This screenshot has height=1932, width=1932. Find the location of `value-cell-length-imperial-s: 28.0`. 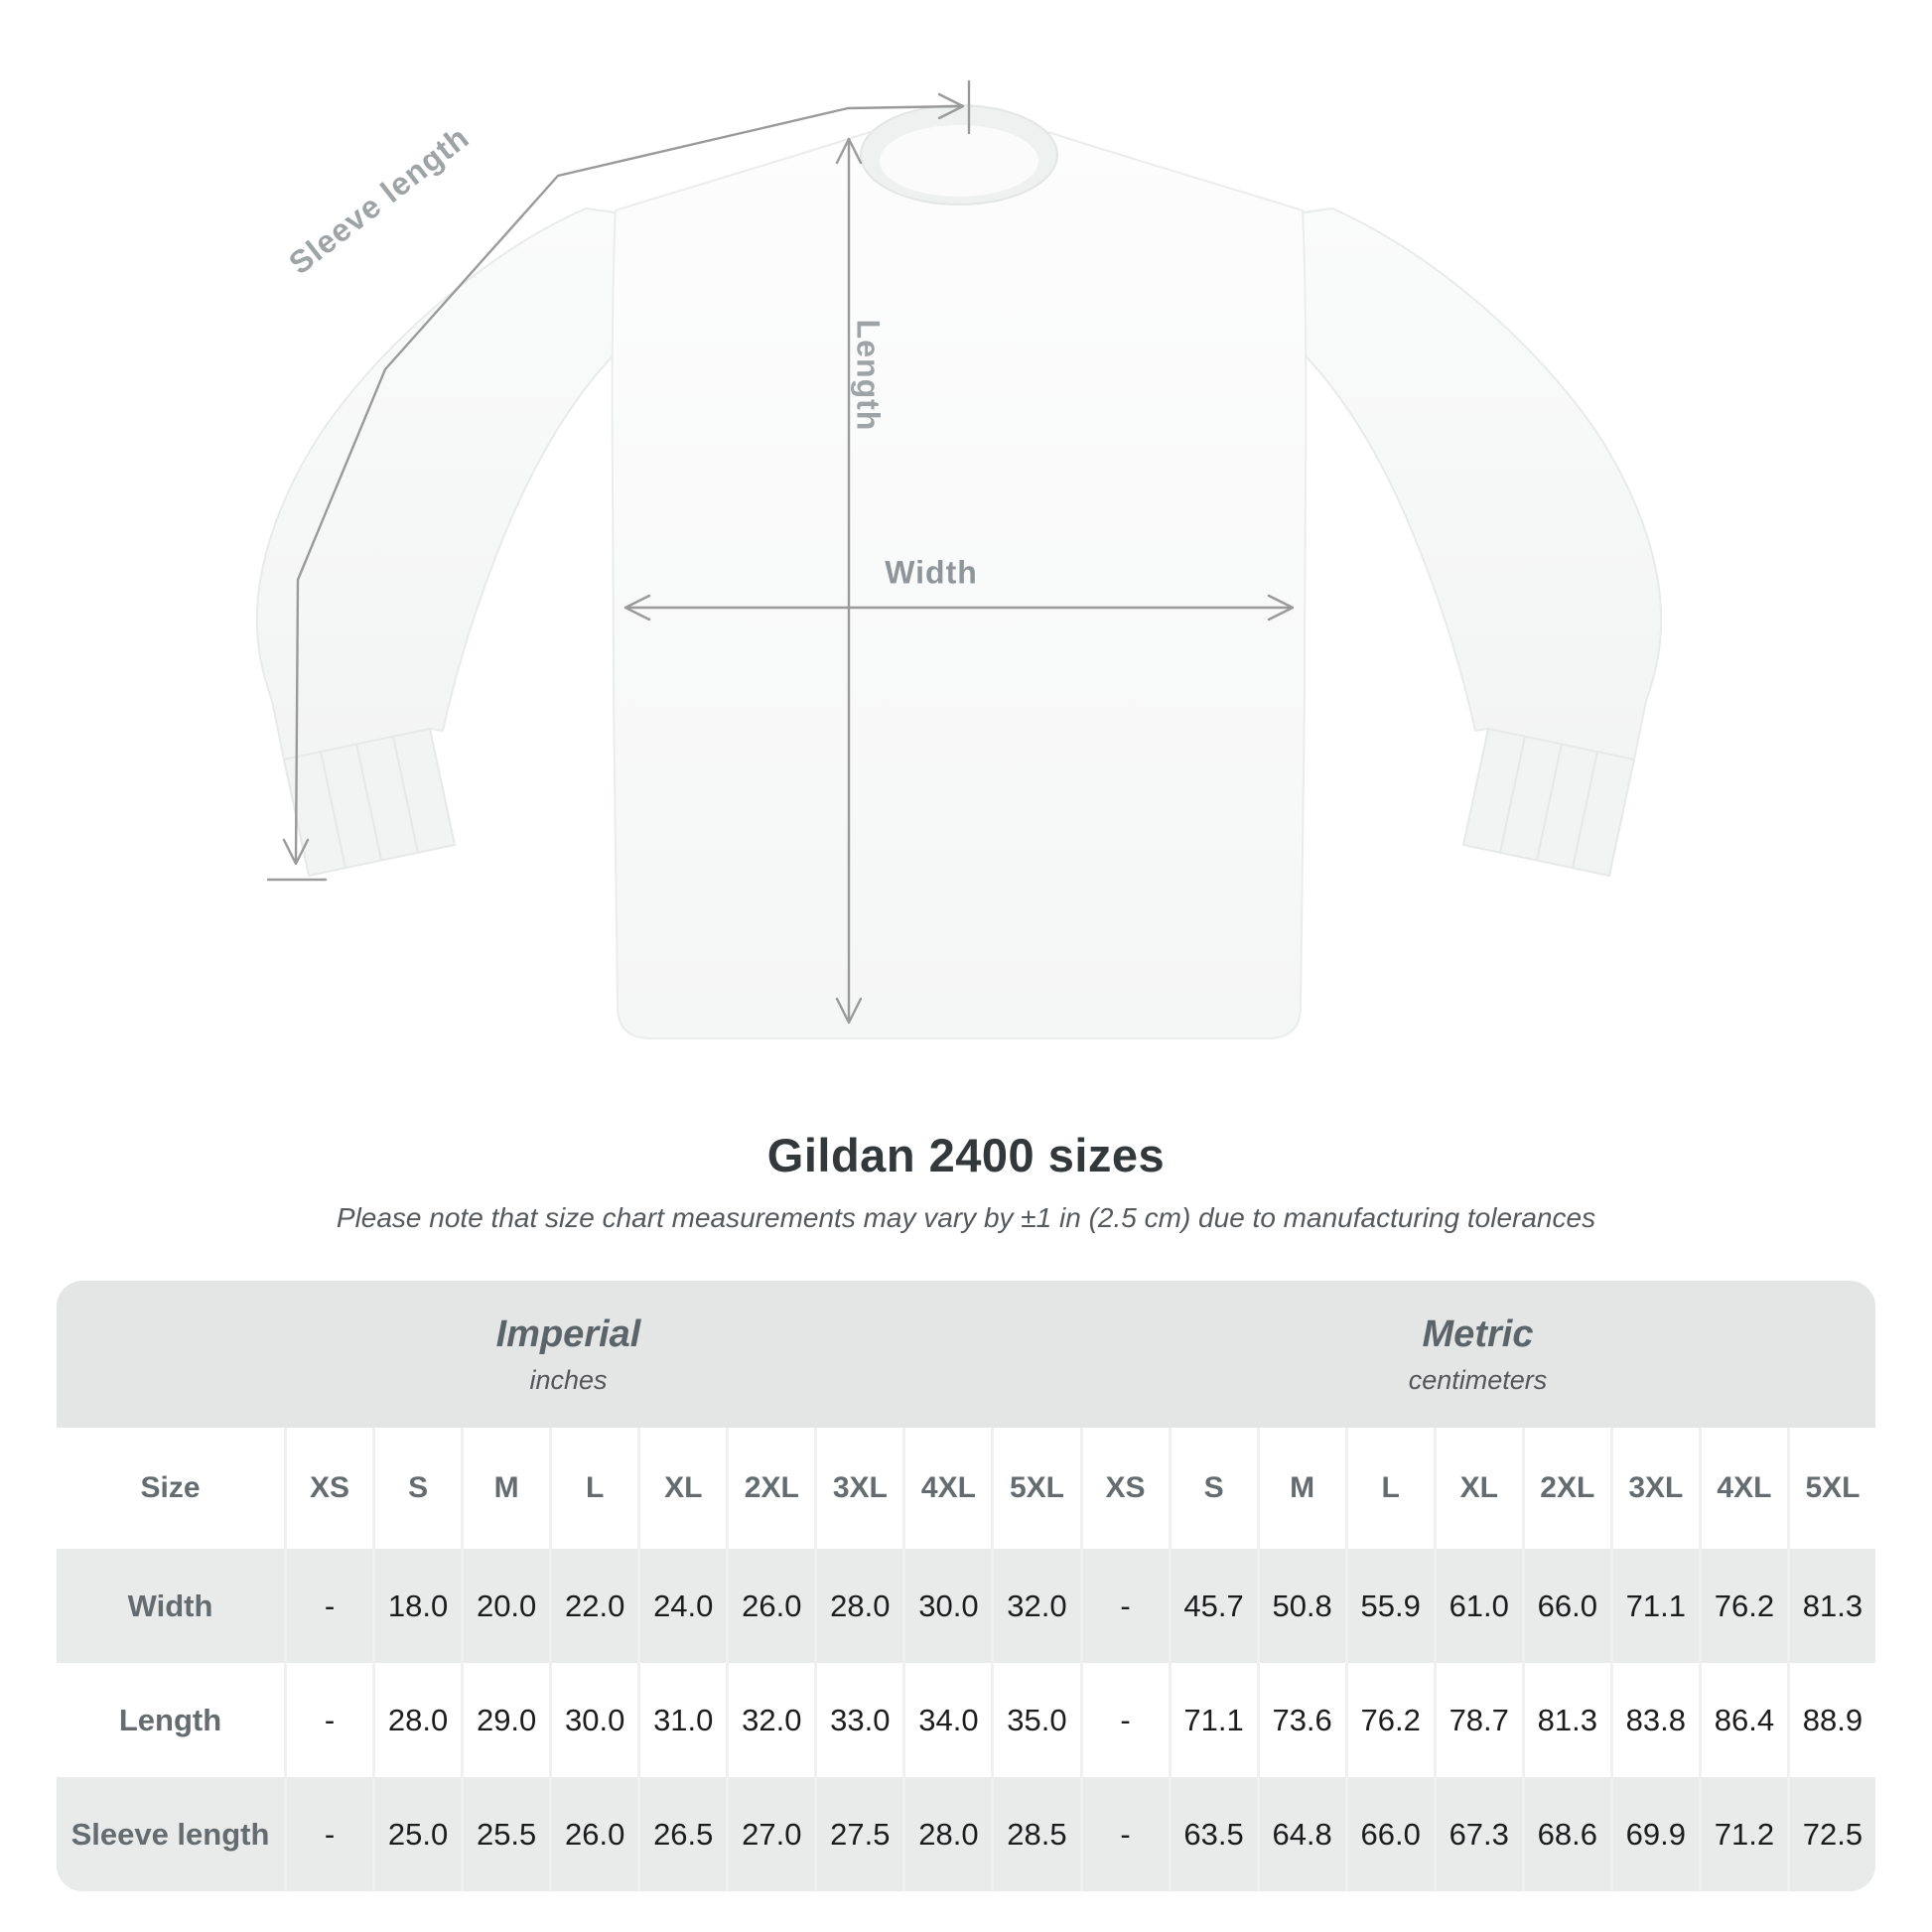

value-cell-length-imperial-s: 28.0 is located at coordinates (417, 1720).